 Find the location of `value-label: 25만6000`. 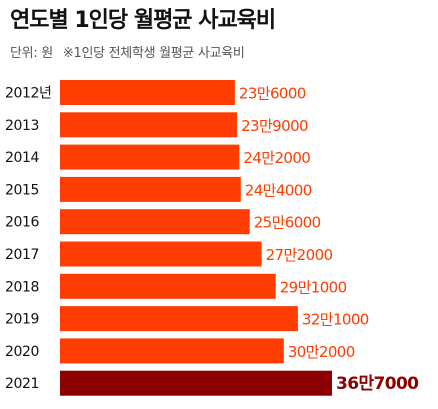

value-label: 25만6000 is located at coordinates (287, 223).